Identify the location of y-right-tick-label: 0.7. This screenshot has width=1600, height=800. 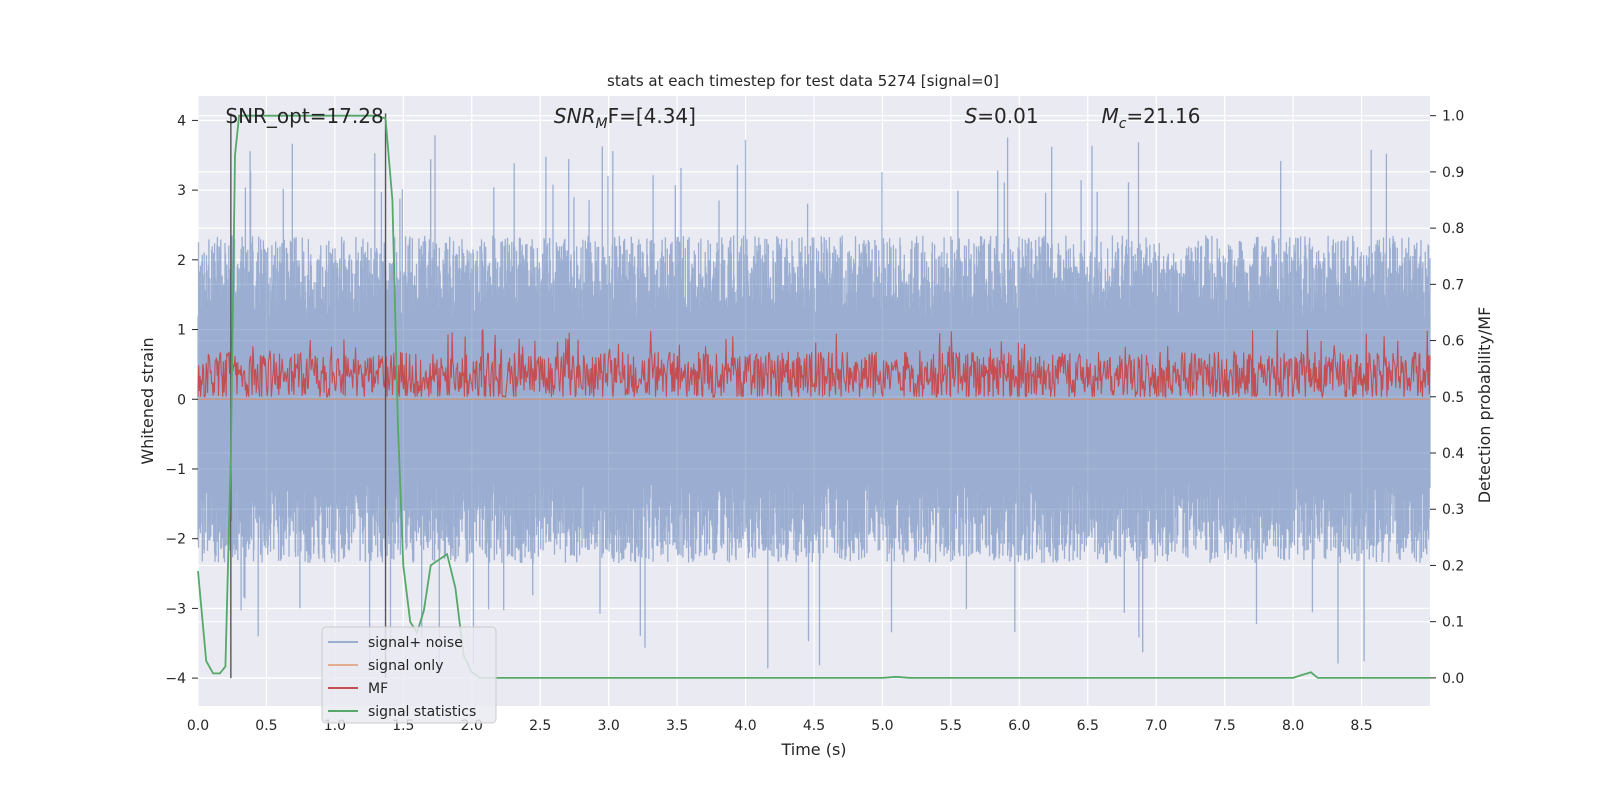
(1453, 285).